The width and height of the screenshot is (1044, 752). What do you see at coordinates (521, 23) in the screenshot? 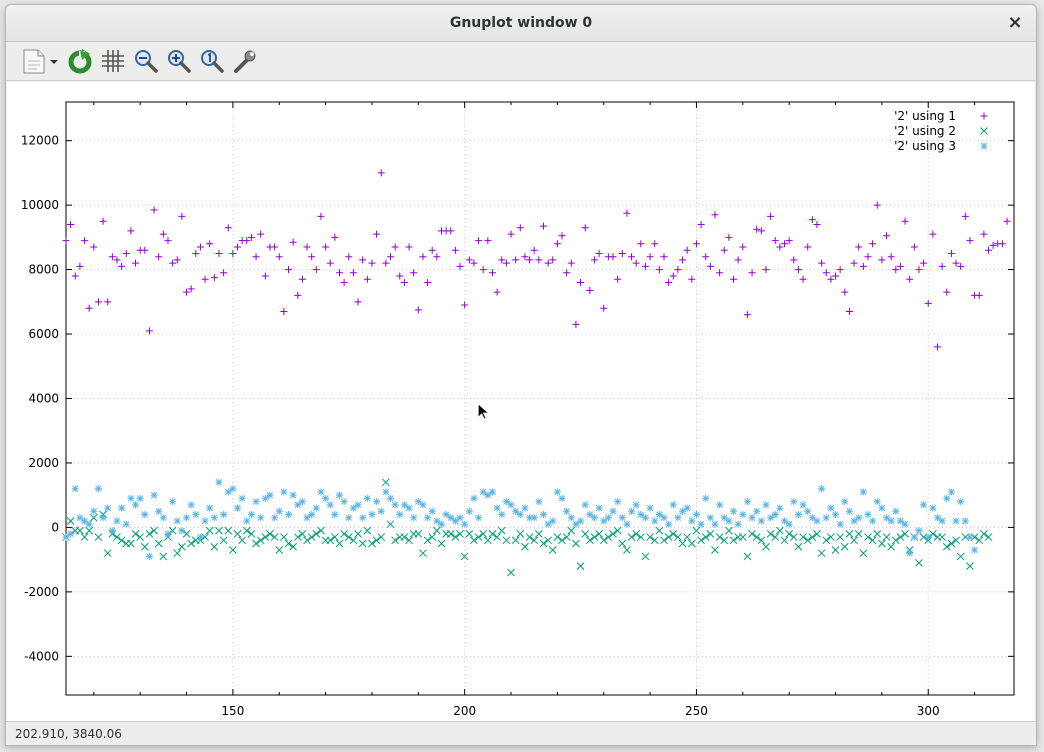
I see `title-bar: Gnuplot window 0 ×` at bounding box center [521, 23].